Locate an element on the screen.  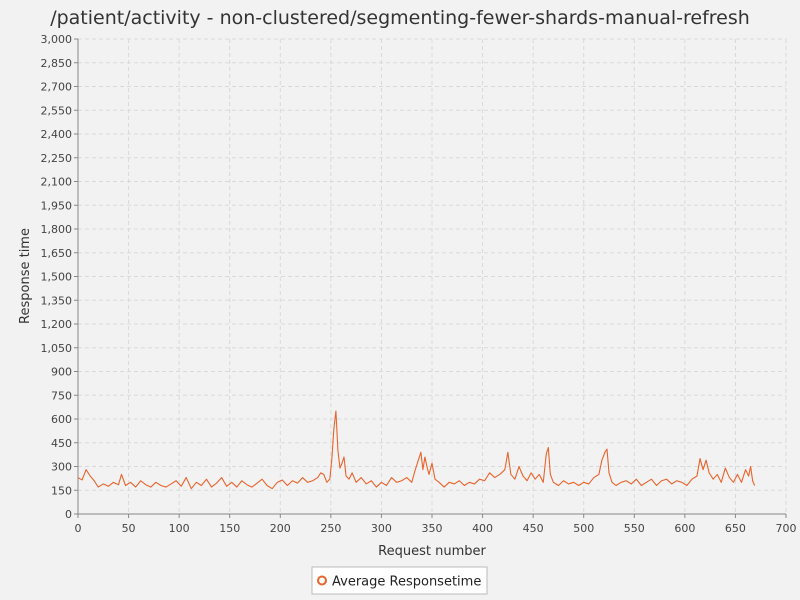
x-tick-label: 500 is located at coordinates (583, 528).